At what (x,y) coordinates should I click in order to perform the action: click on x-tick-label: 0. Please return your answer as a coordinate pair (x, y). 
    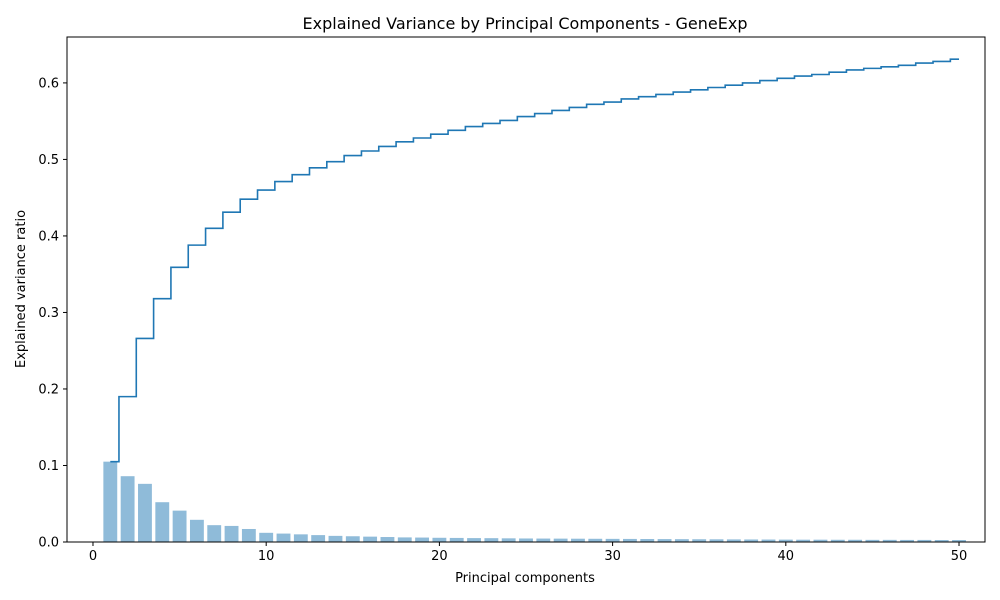
    Looking at the image, I should click on (93, 556).